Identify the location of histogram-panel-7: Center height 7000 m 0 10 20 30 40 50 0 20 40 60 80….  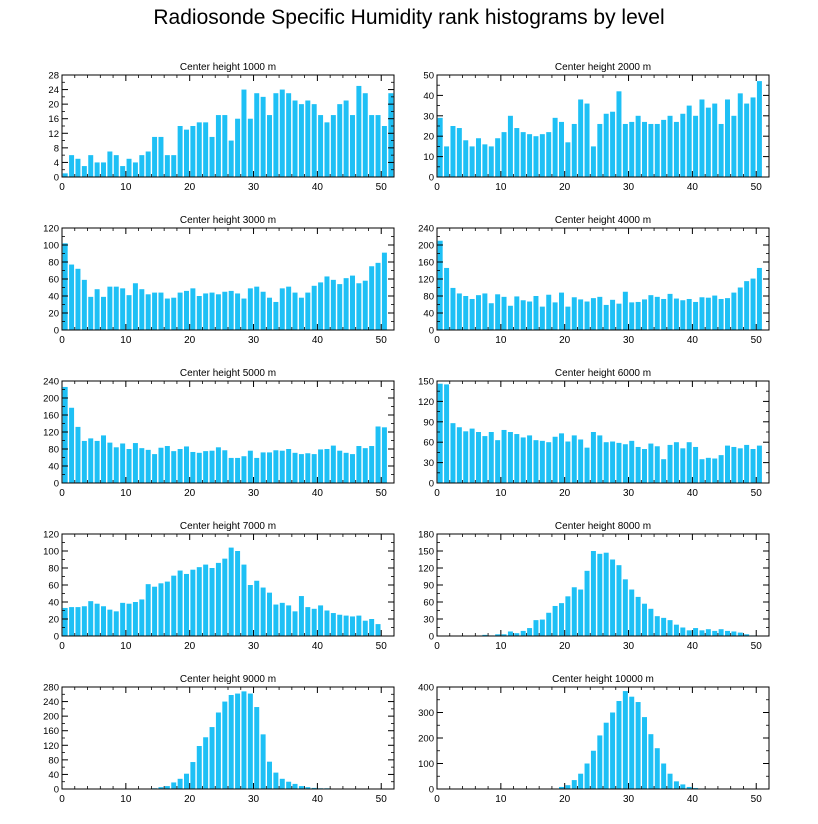
(219, 586).